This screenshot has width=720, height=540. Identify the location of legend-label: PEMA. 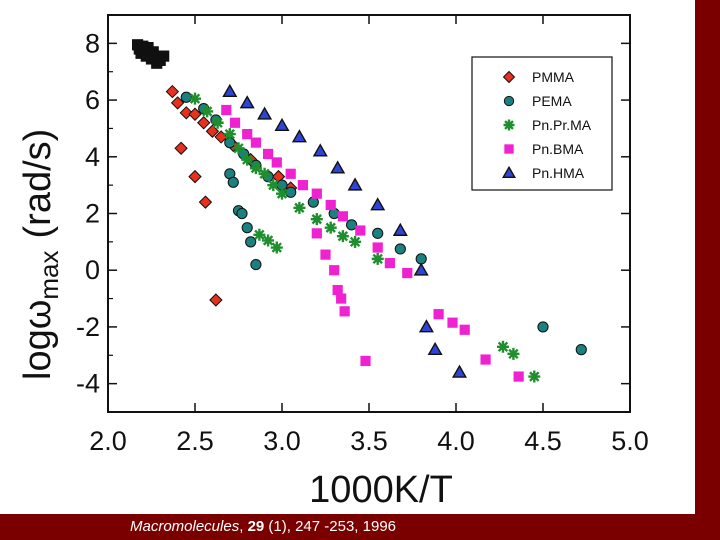
(552, 101).